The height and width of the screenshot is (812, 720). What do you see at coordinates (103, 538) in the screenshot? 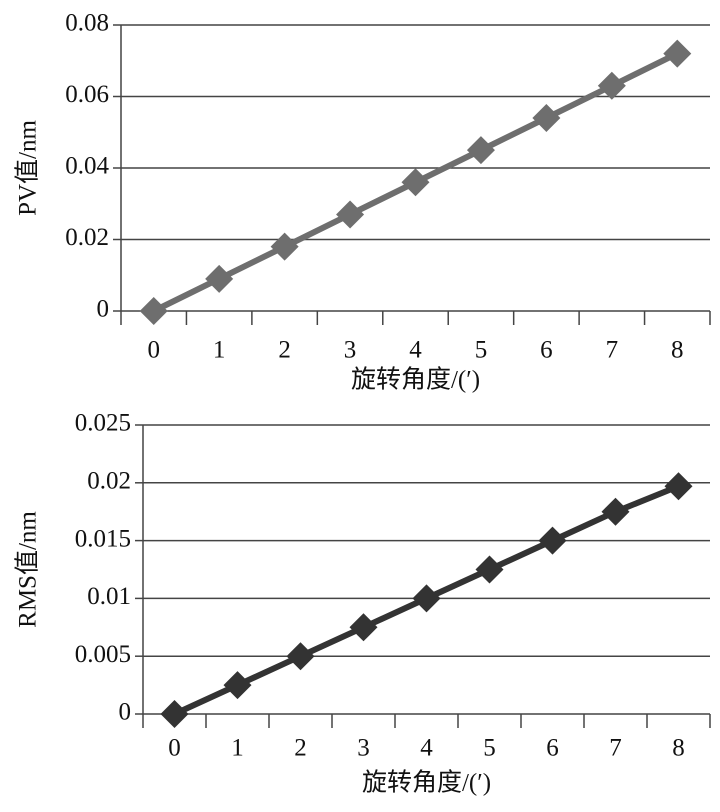
I see `y-tick-label: 0.015` at bounding box center [103, 538].